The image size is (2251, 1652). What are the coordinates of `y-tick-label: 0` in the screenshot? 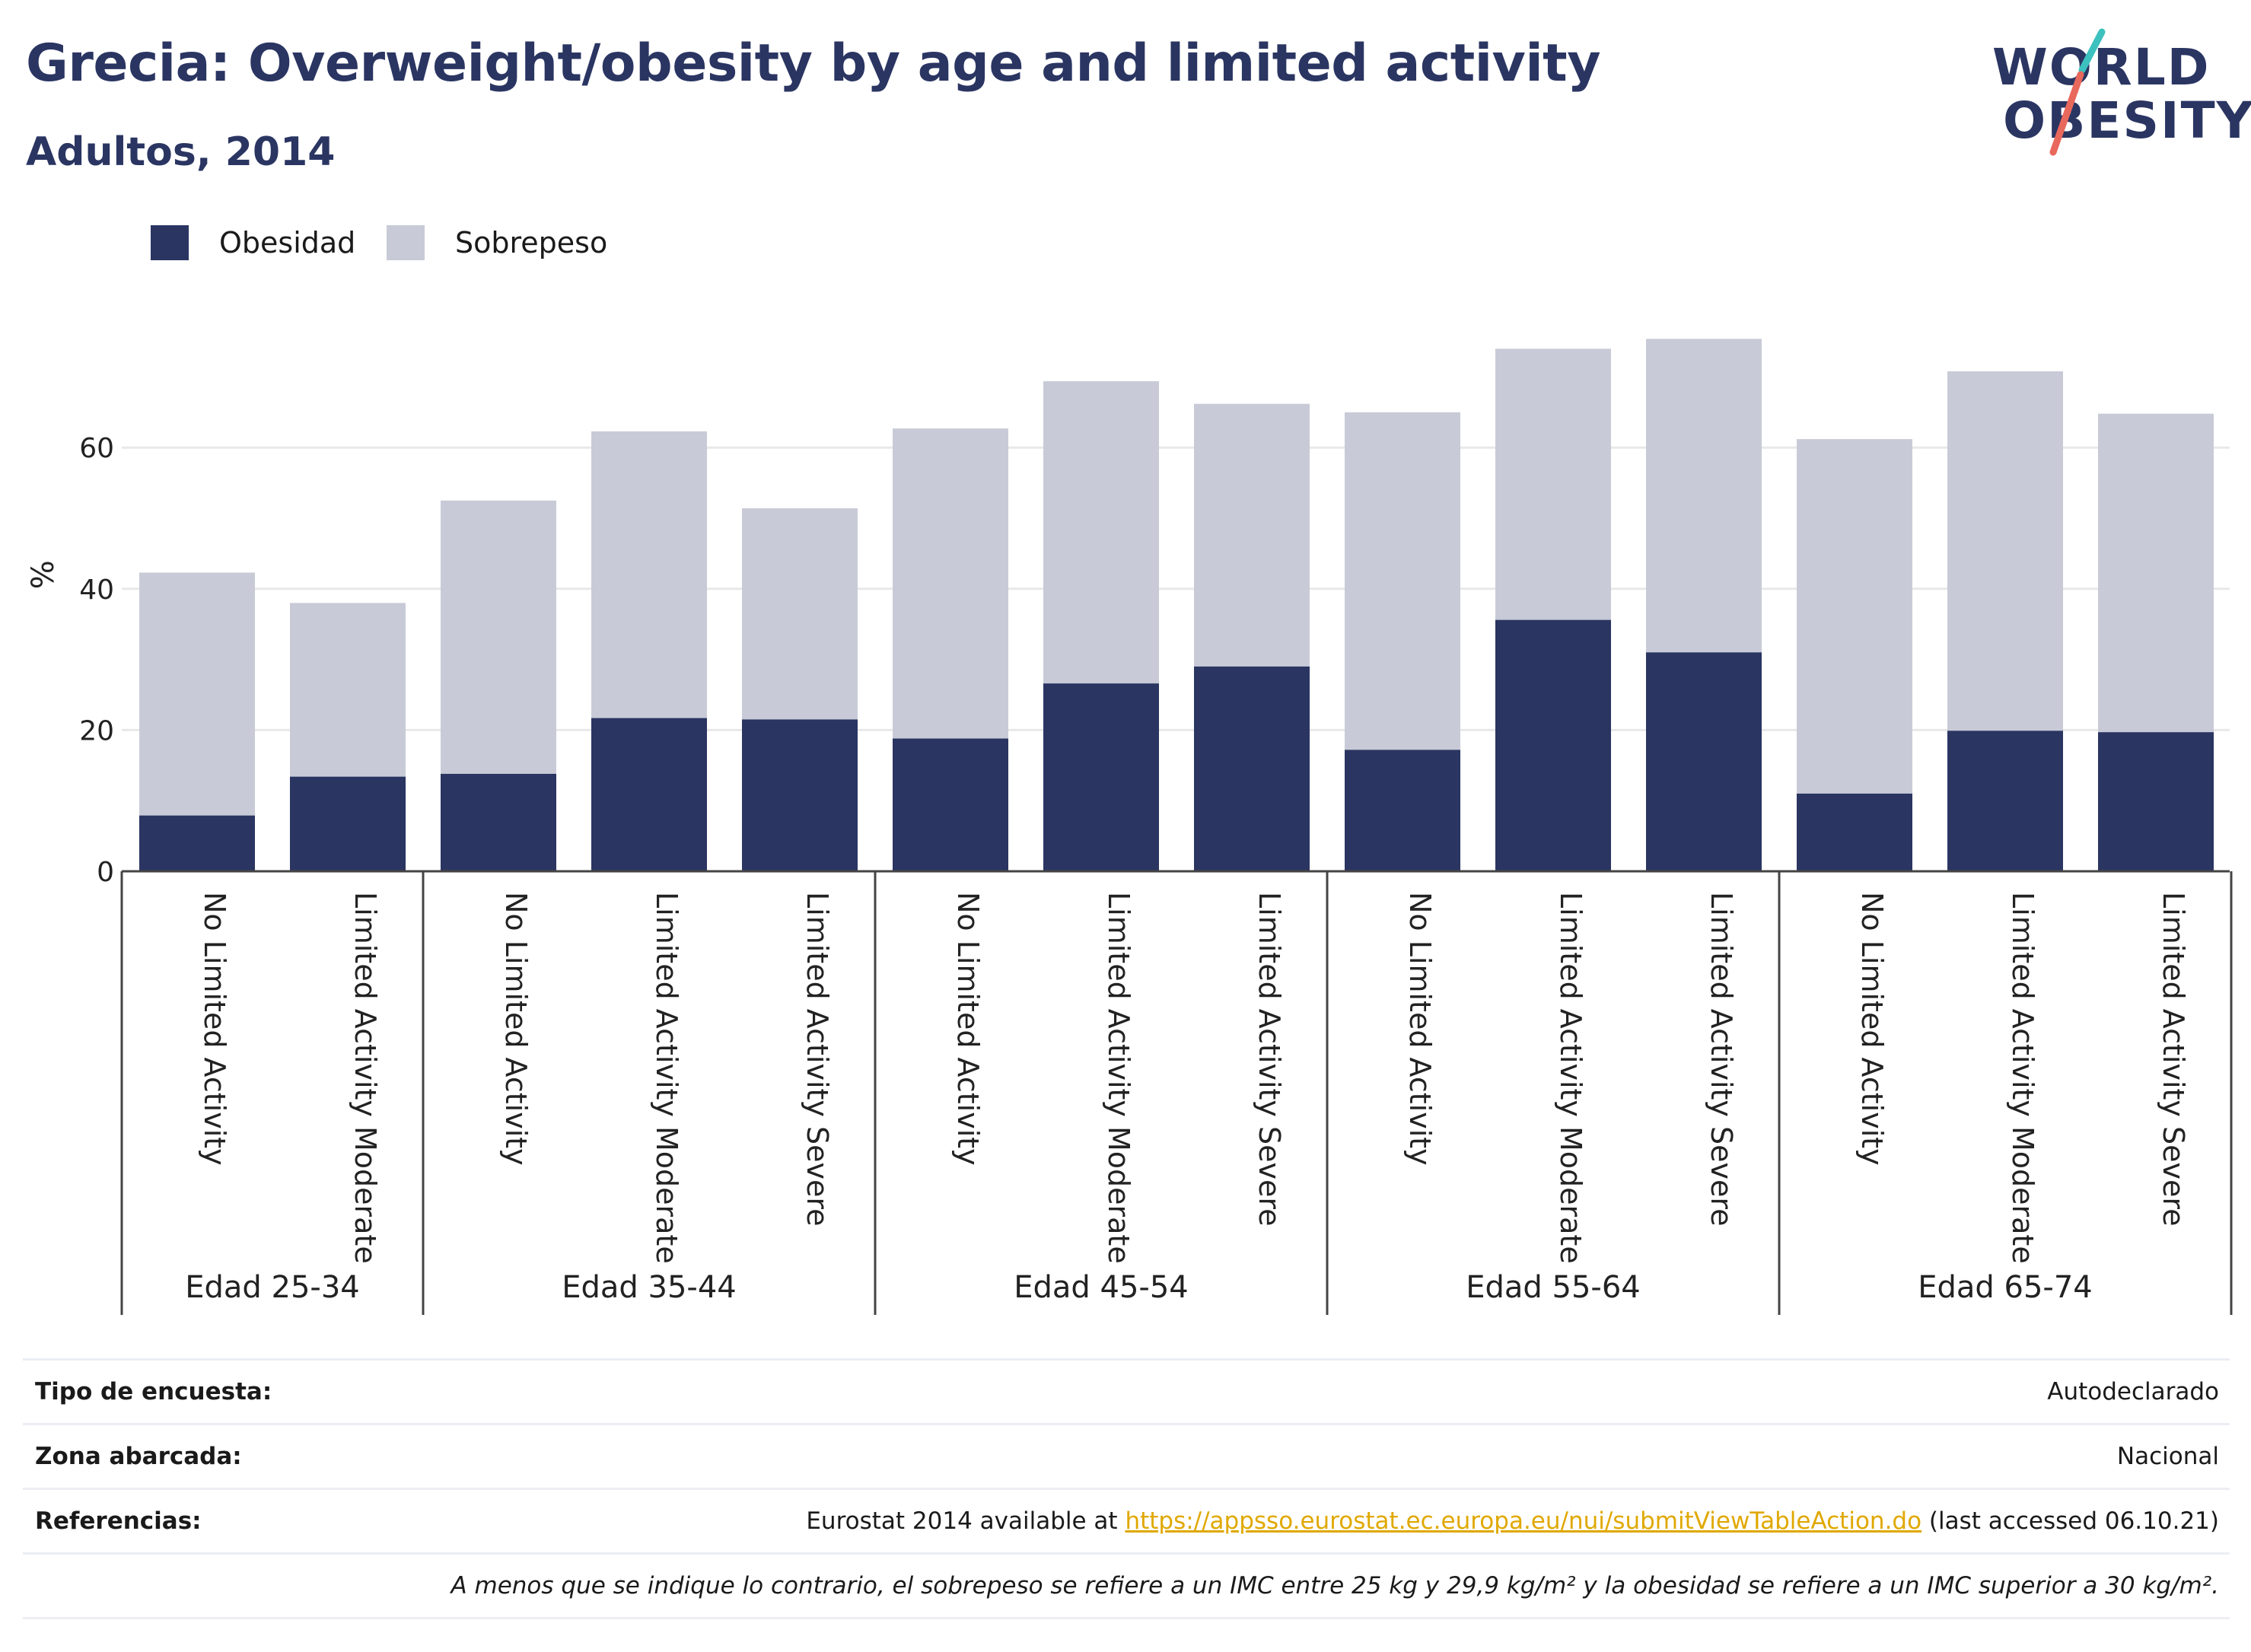 It's located at (105, 872).